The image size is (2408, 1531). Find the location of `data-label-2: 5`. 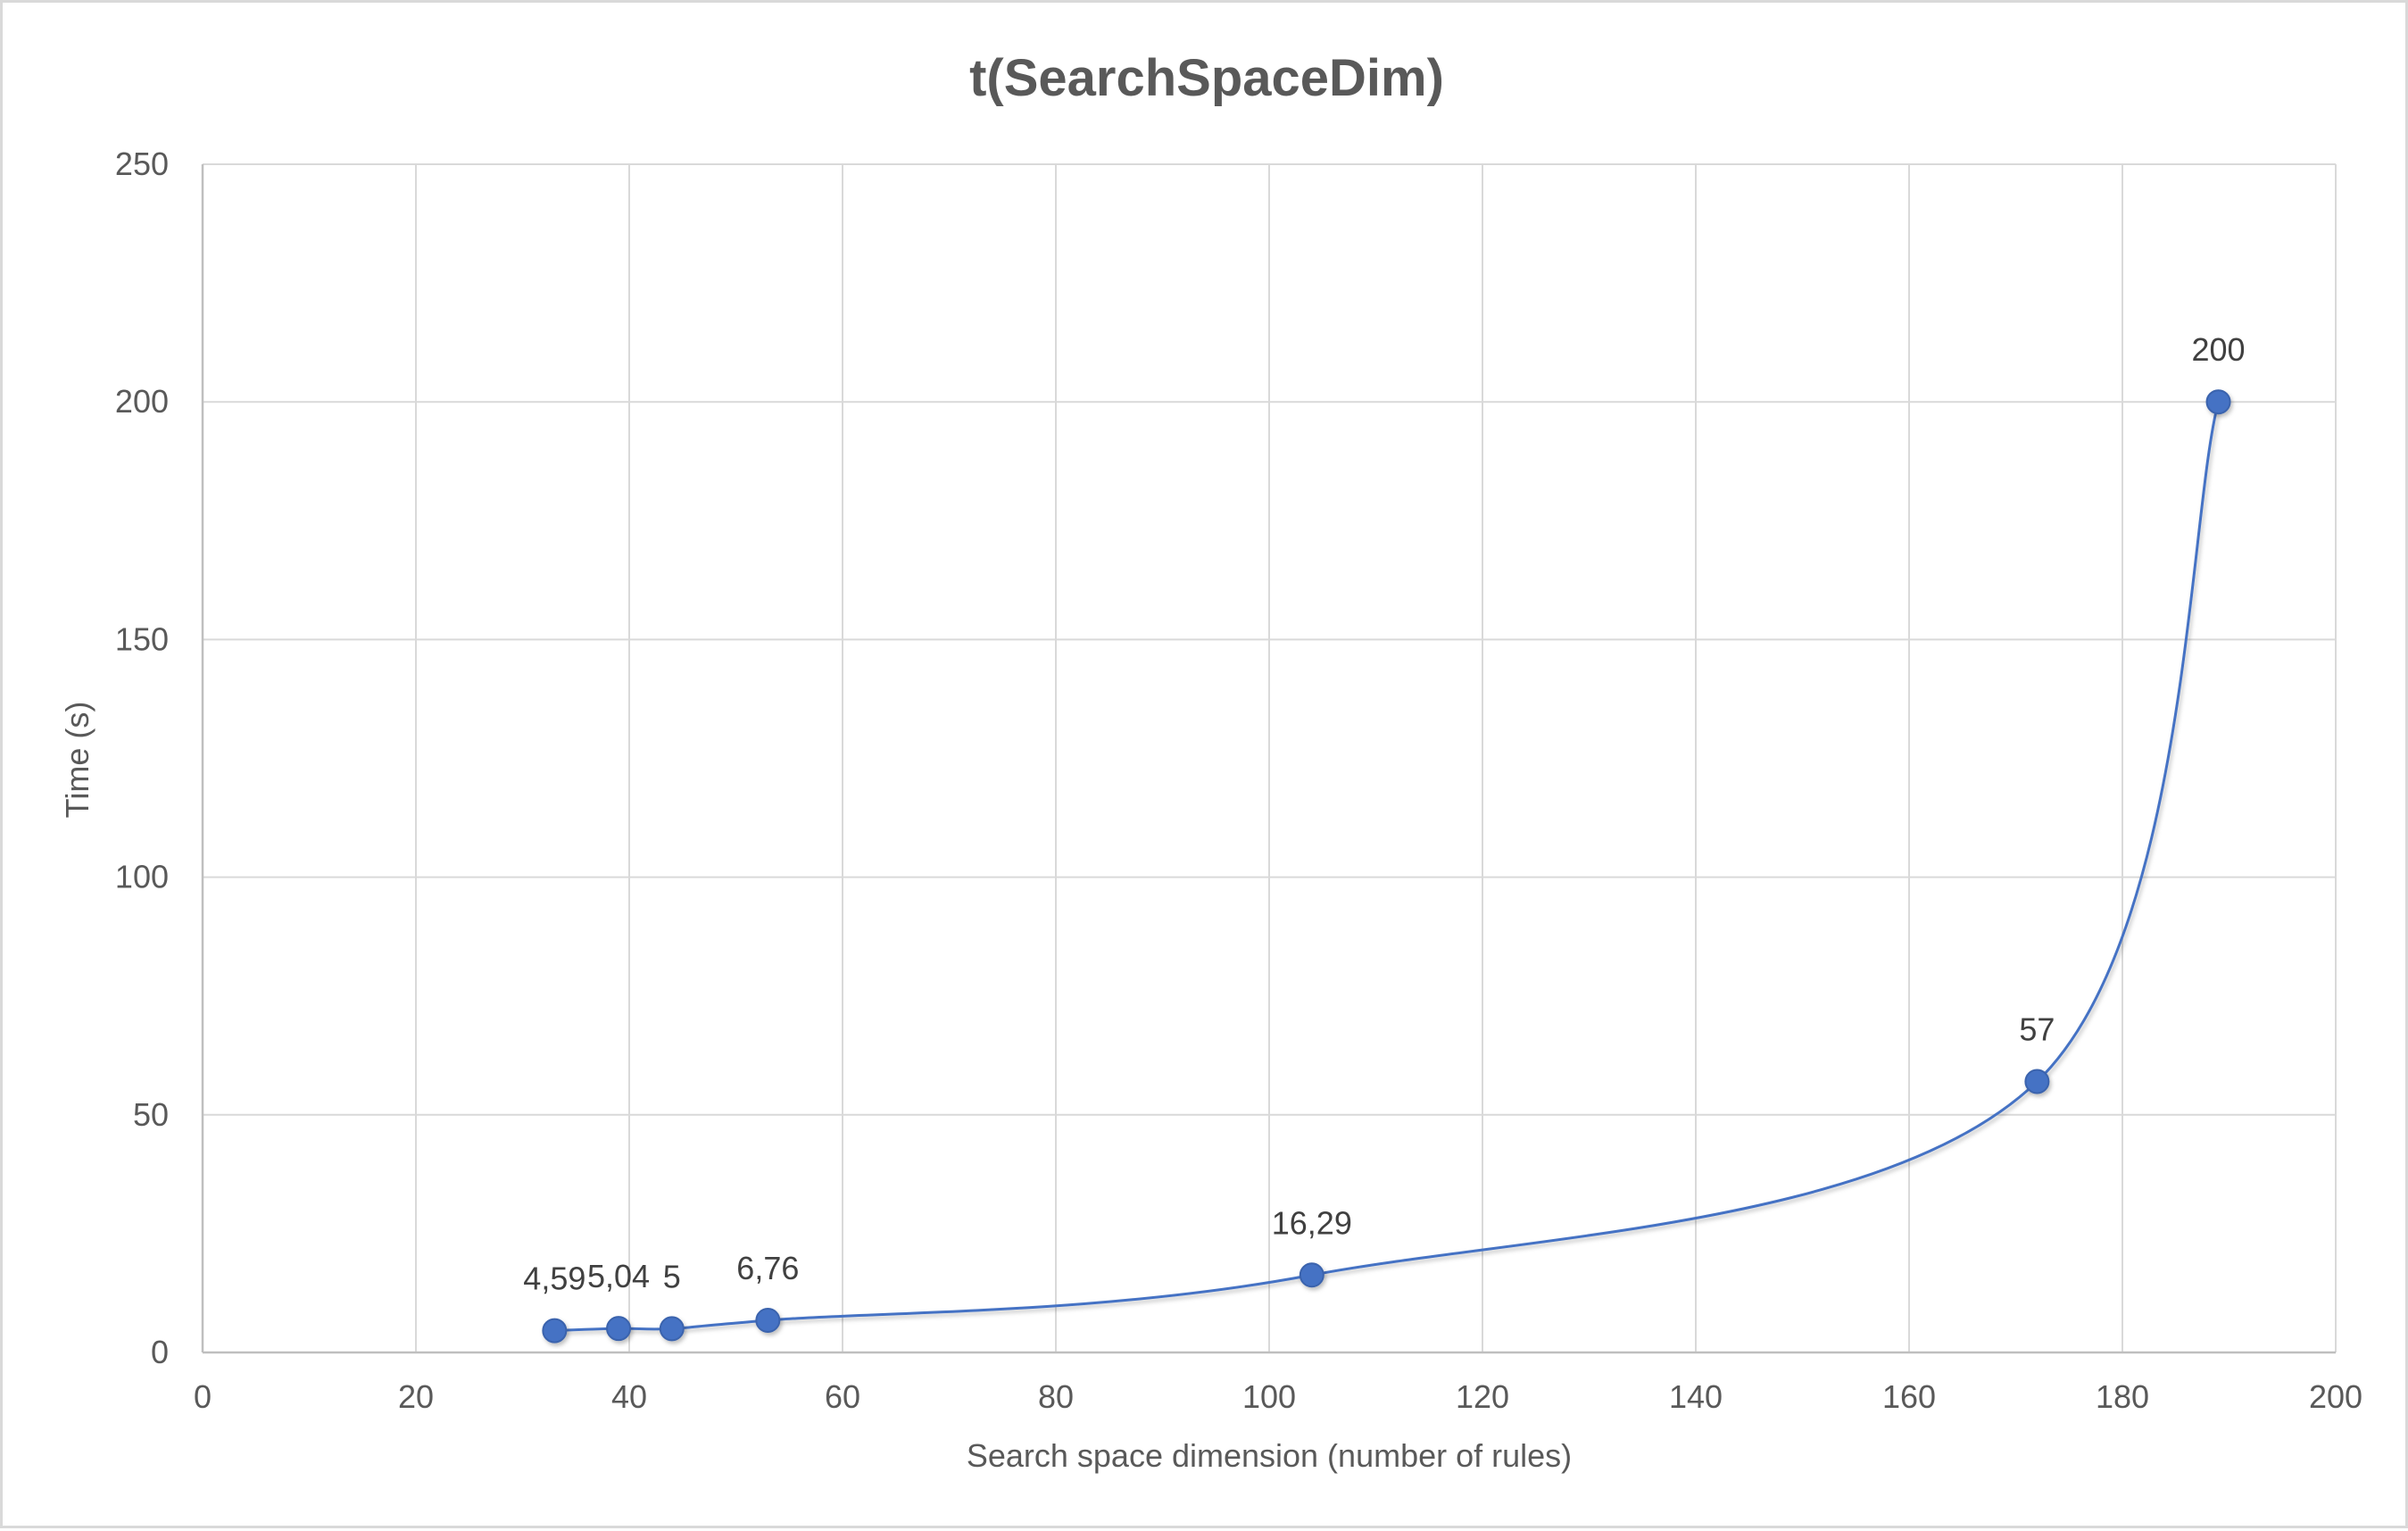

data-label-2: 5 is located at coordinates (672, 1276).